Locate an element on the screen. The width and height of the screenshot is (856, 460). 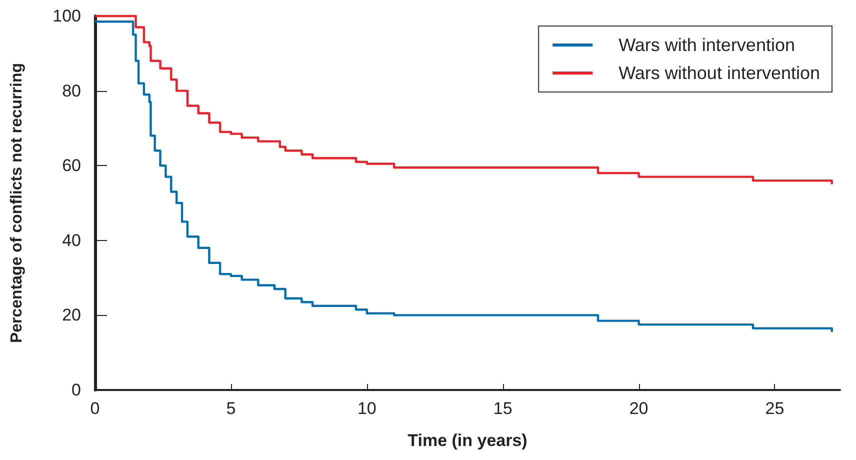
x-axis-title: Time (in years) is located at coordinates (468, 440).